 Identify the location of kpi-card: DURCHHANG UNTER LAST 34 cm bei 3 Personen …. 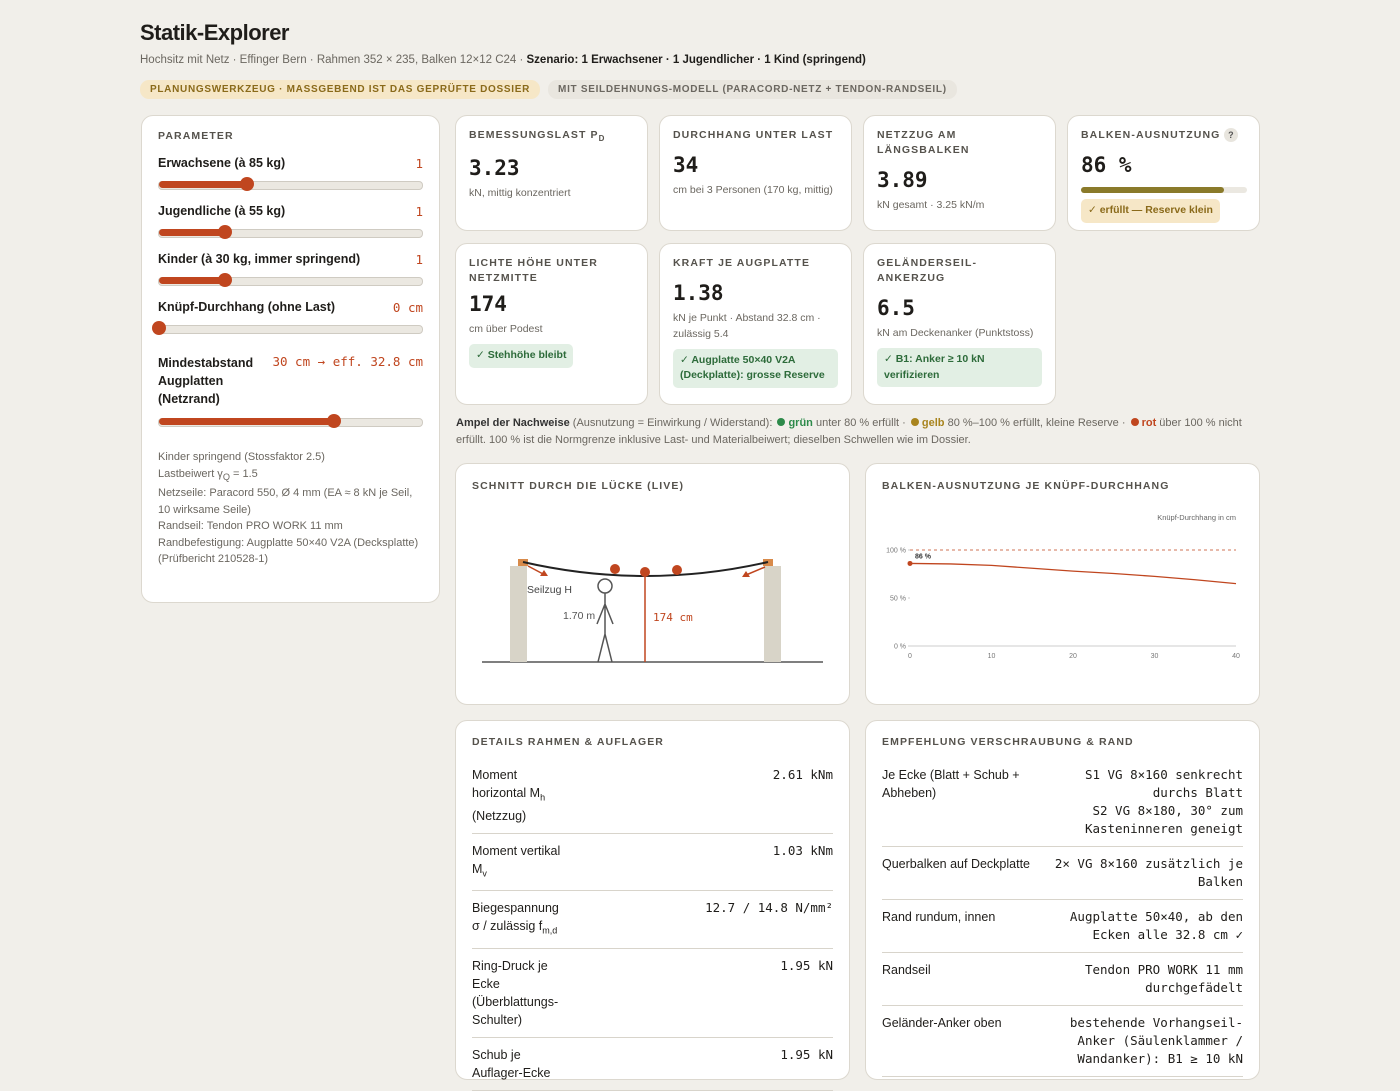
(755, 173).